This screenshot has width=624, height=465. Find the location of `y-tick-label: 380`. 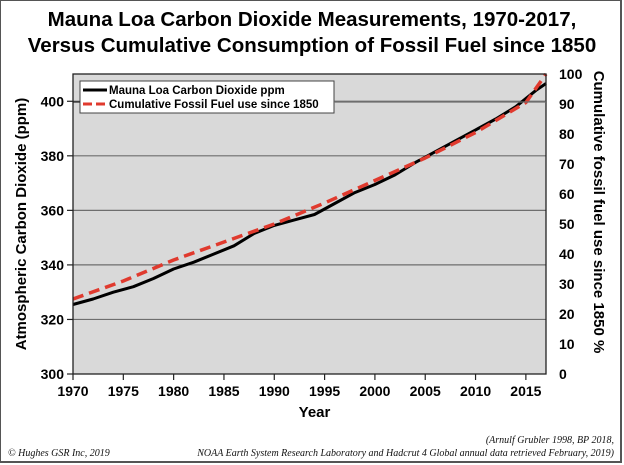

y-tick-label: 380 is located at coordinates (53, 156).